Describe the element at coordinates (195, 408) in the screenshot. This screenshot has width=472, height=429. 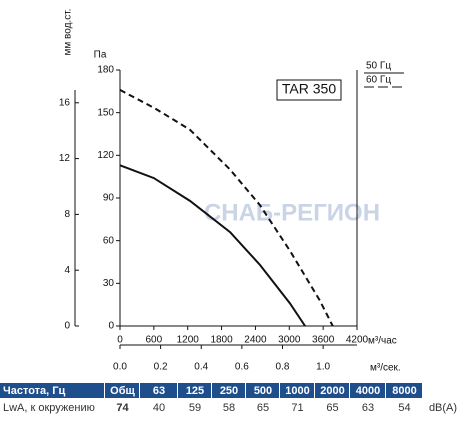
I see `row-text: 59` at that location.